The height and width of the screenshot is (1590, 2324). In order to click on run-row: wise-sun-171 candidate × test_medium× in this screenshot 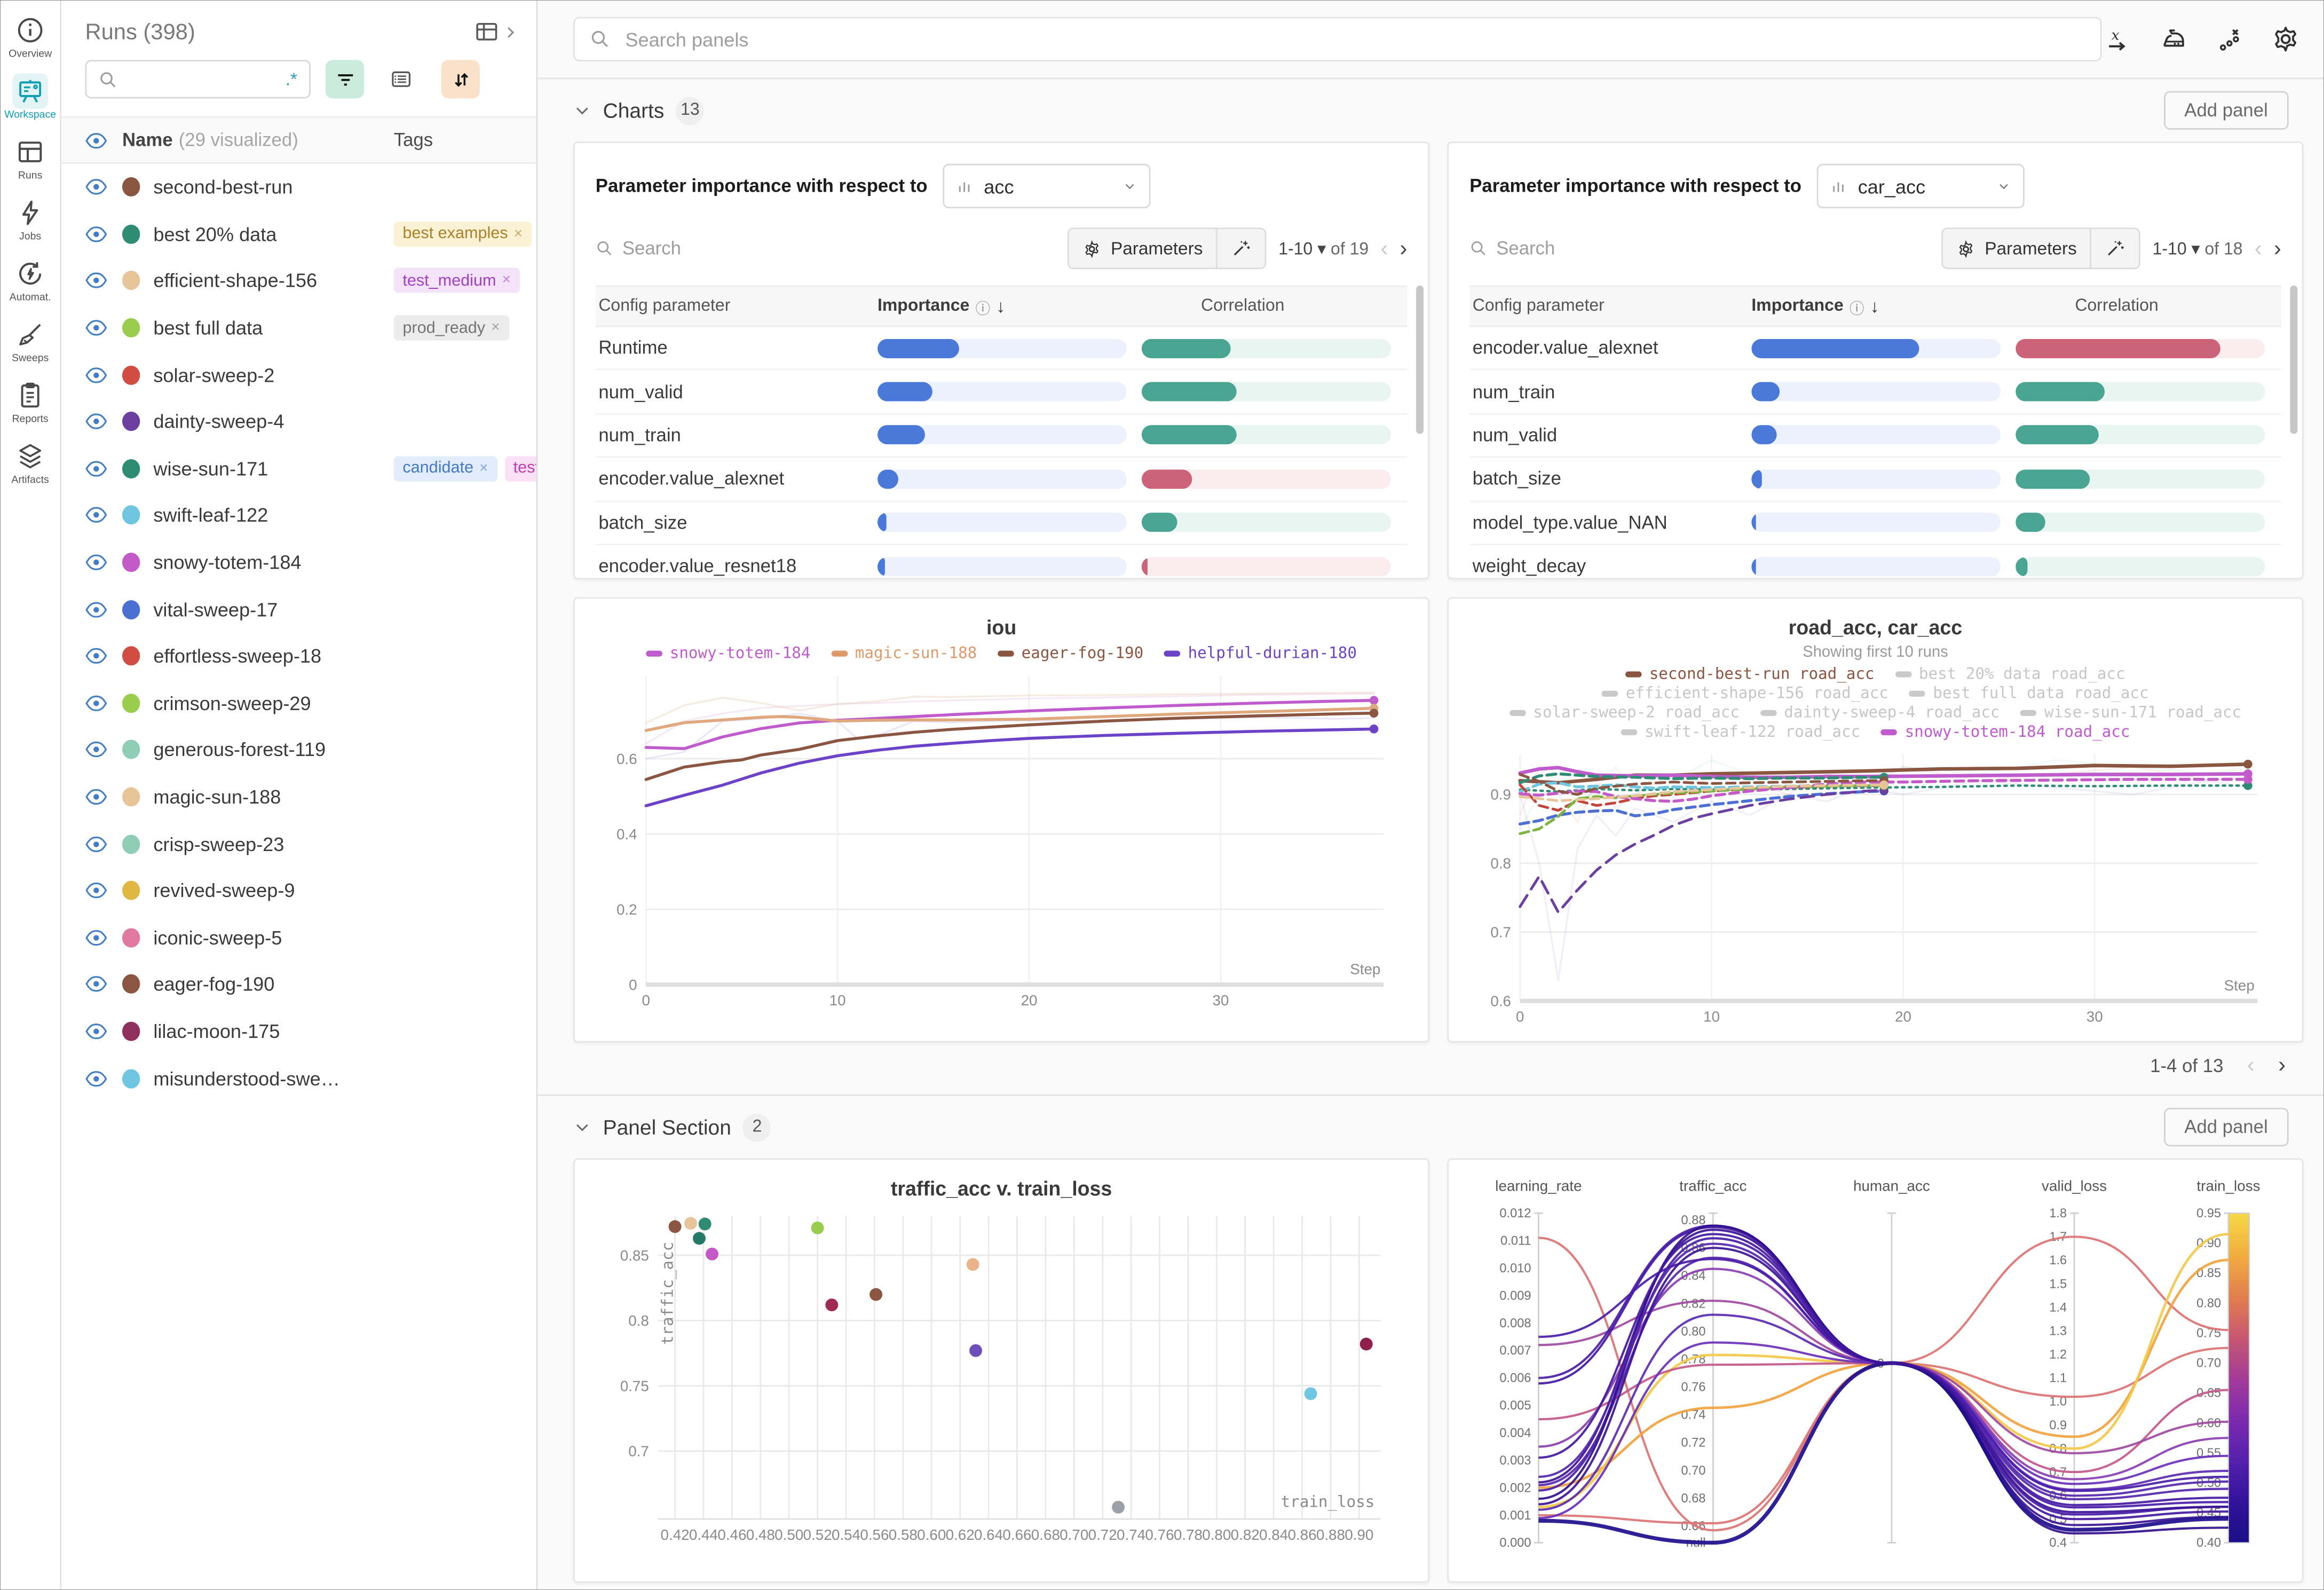, I will do `click(298, 468)`.